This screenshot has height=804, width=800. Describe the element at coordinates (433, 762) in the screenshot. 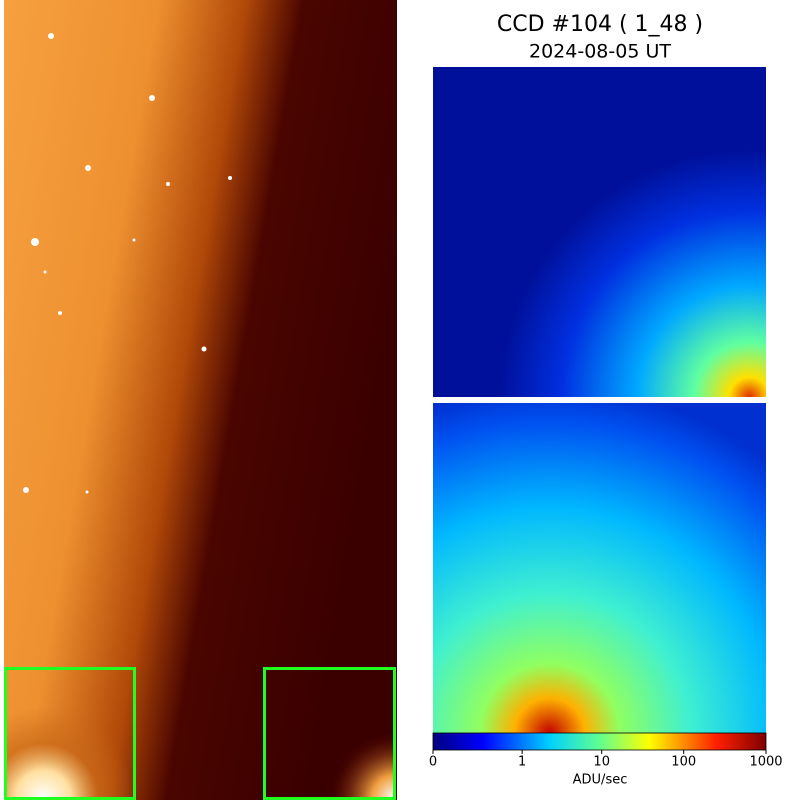

I see `tick-label: 0` at that location.